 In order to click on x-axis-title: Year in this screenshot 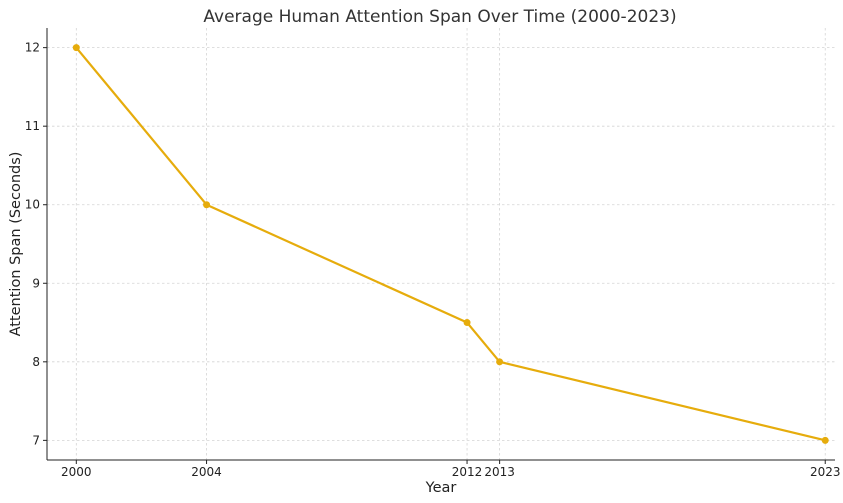, I will do `click(441, 488)`.